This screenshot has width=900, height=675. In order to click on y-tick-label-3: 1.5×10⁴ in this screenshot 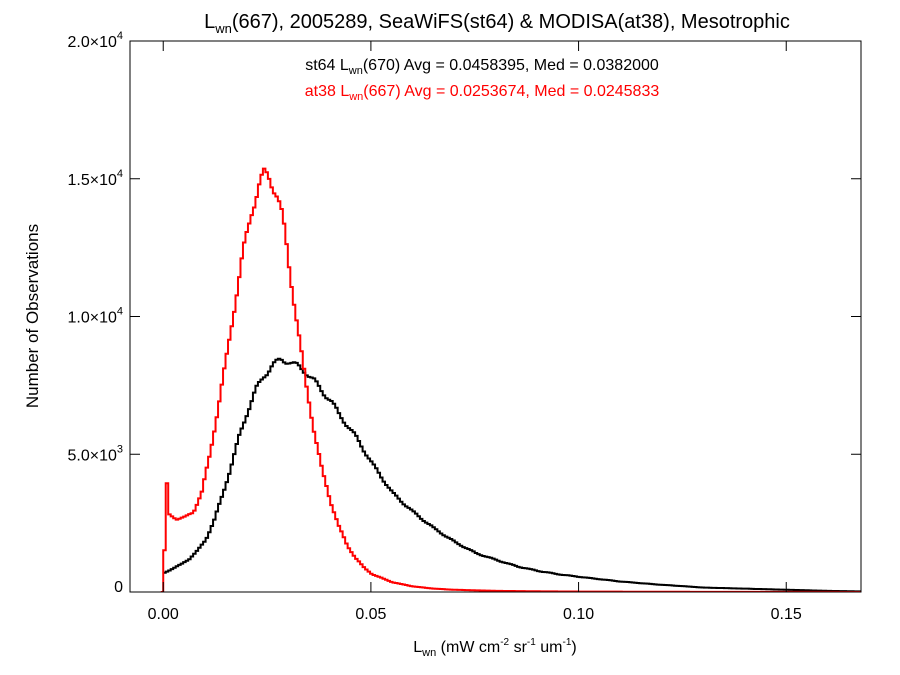, I will do `click(95, 178)`.